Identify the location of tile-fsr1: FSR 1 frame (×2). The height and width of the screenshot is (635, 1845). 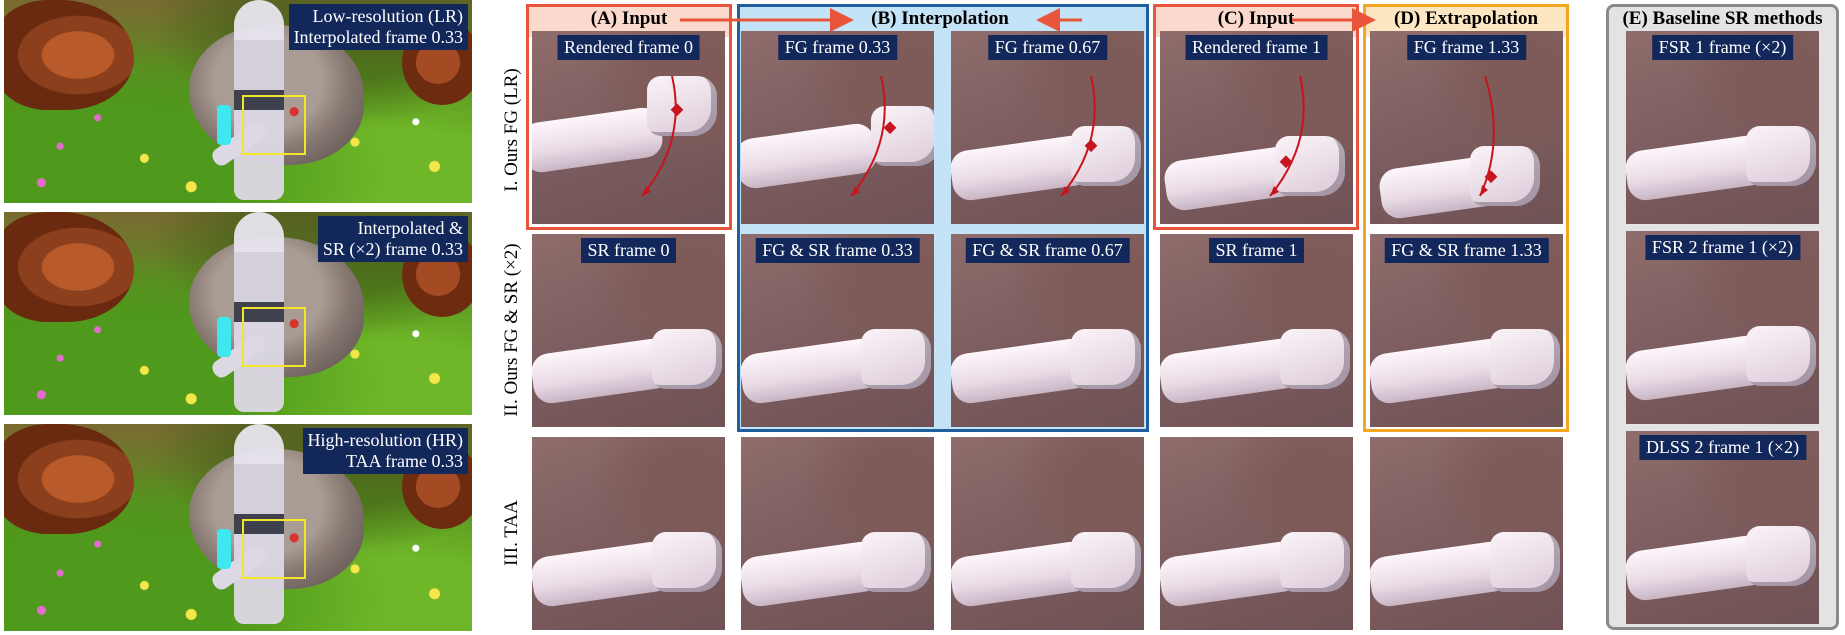
(1722, 127).